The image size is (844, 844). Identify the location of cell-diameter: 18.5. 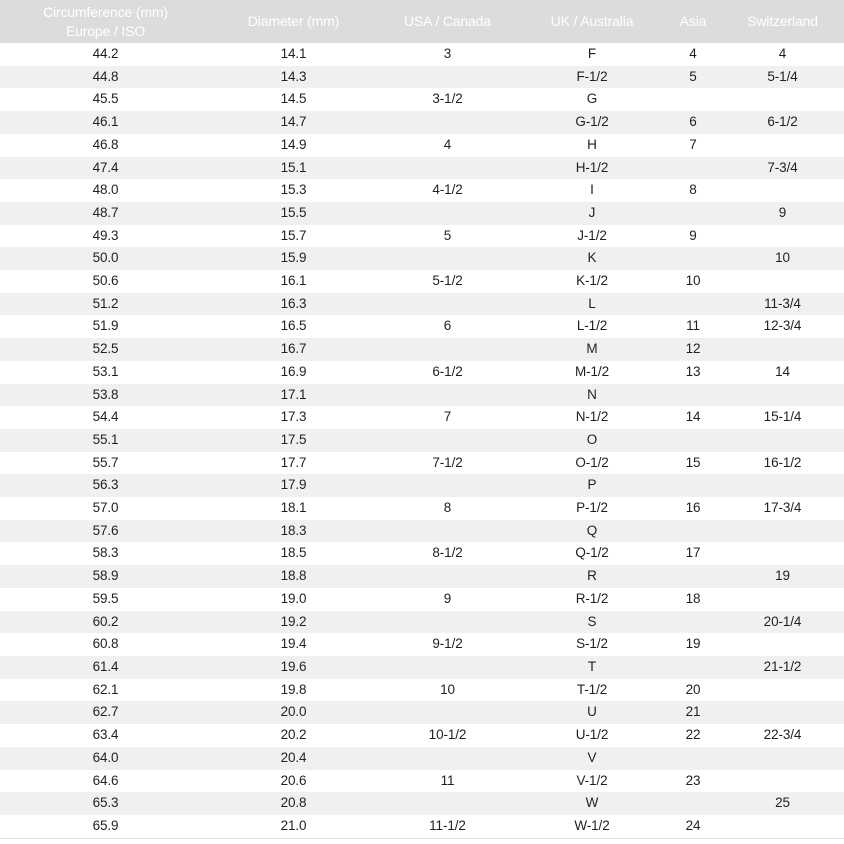
(293, 553).